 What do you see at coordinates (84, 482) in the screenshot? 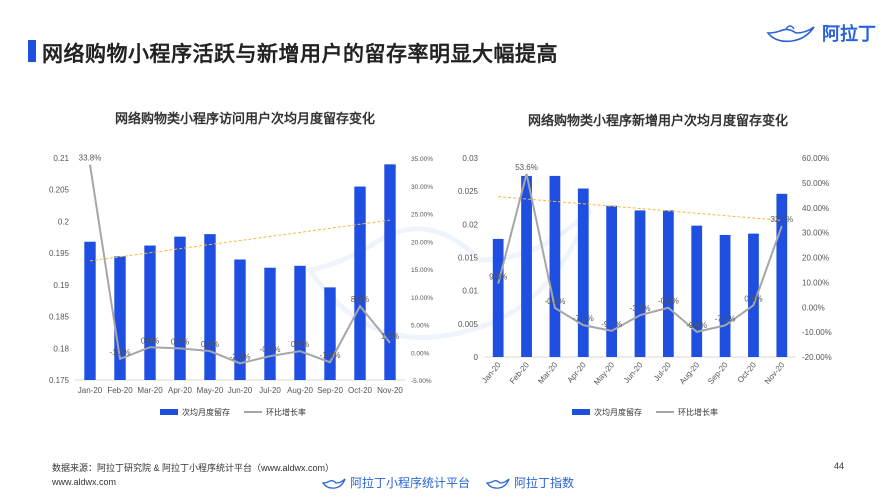
I see `footer-url: www.aldwx.com` at bounding box center [84, 482].